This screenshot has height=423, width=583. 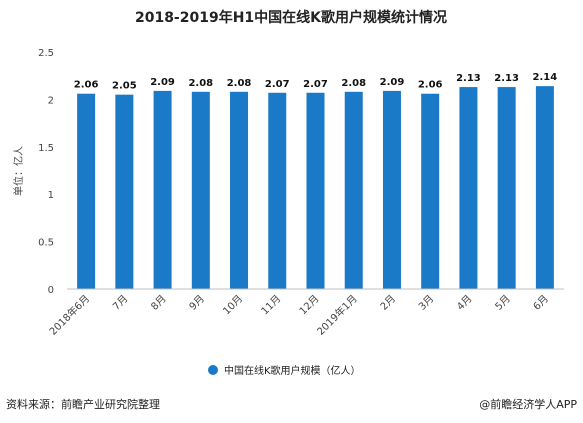 What do you see at coordinates (503, 303) in the screenshot?
I see `x-tick-label: 5月` at bounding box center [503, 303].